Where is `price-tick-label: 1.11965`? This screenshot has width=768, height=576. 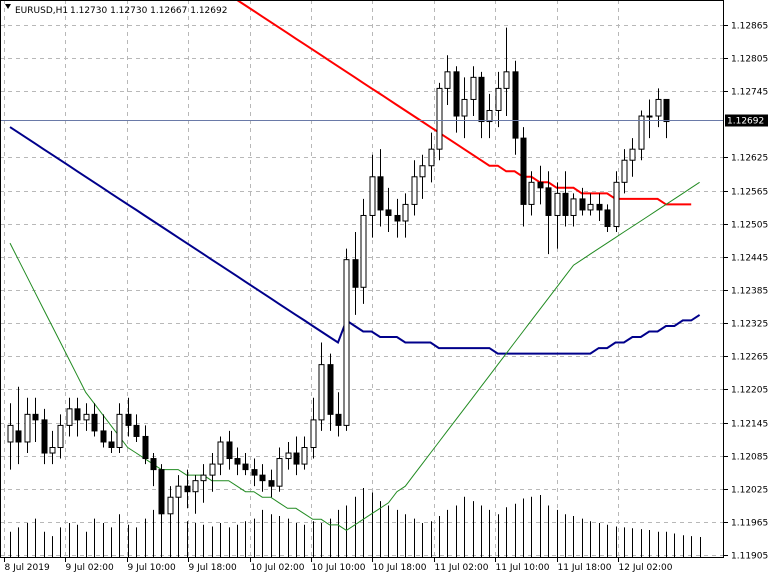
price-tick-label: 1.11965 is located at coordinates (749, 524).